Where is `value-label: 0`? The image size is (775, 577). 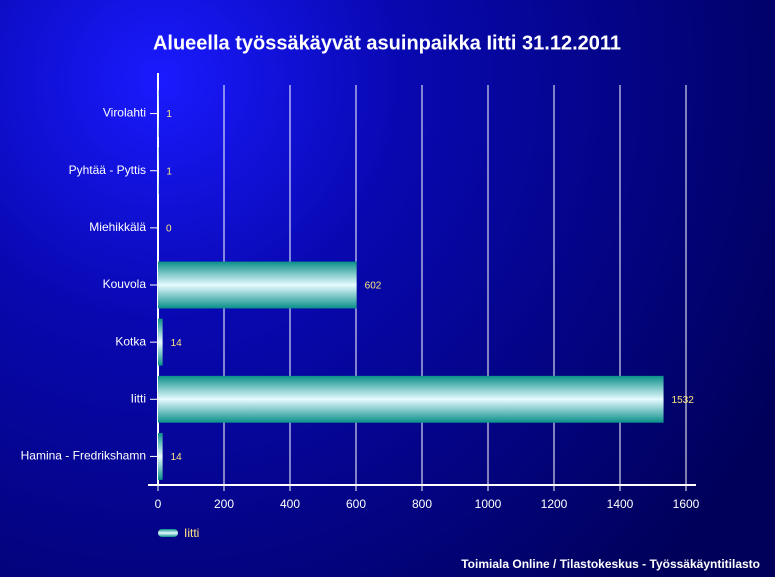
value-label: 0 is located at coordinates (169, 228).